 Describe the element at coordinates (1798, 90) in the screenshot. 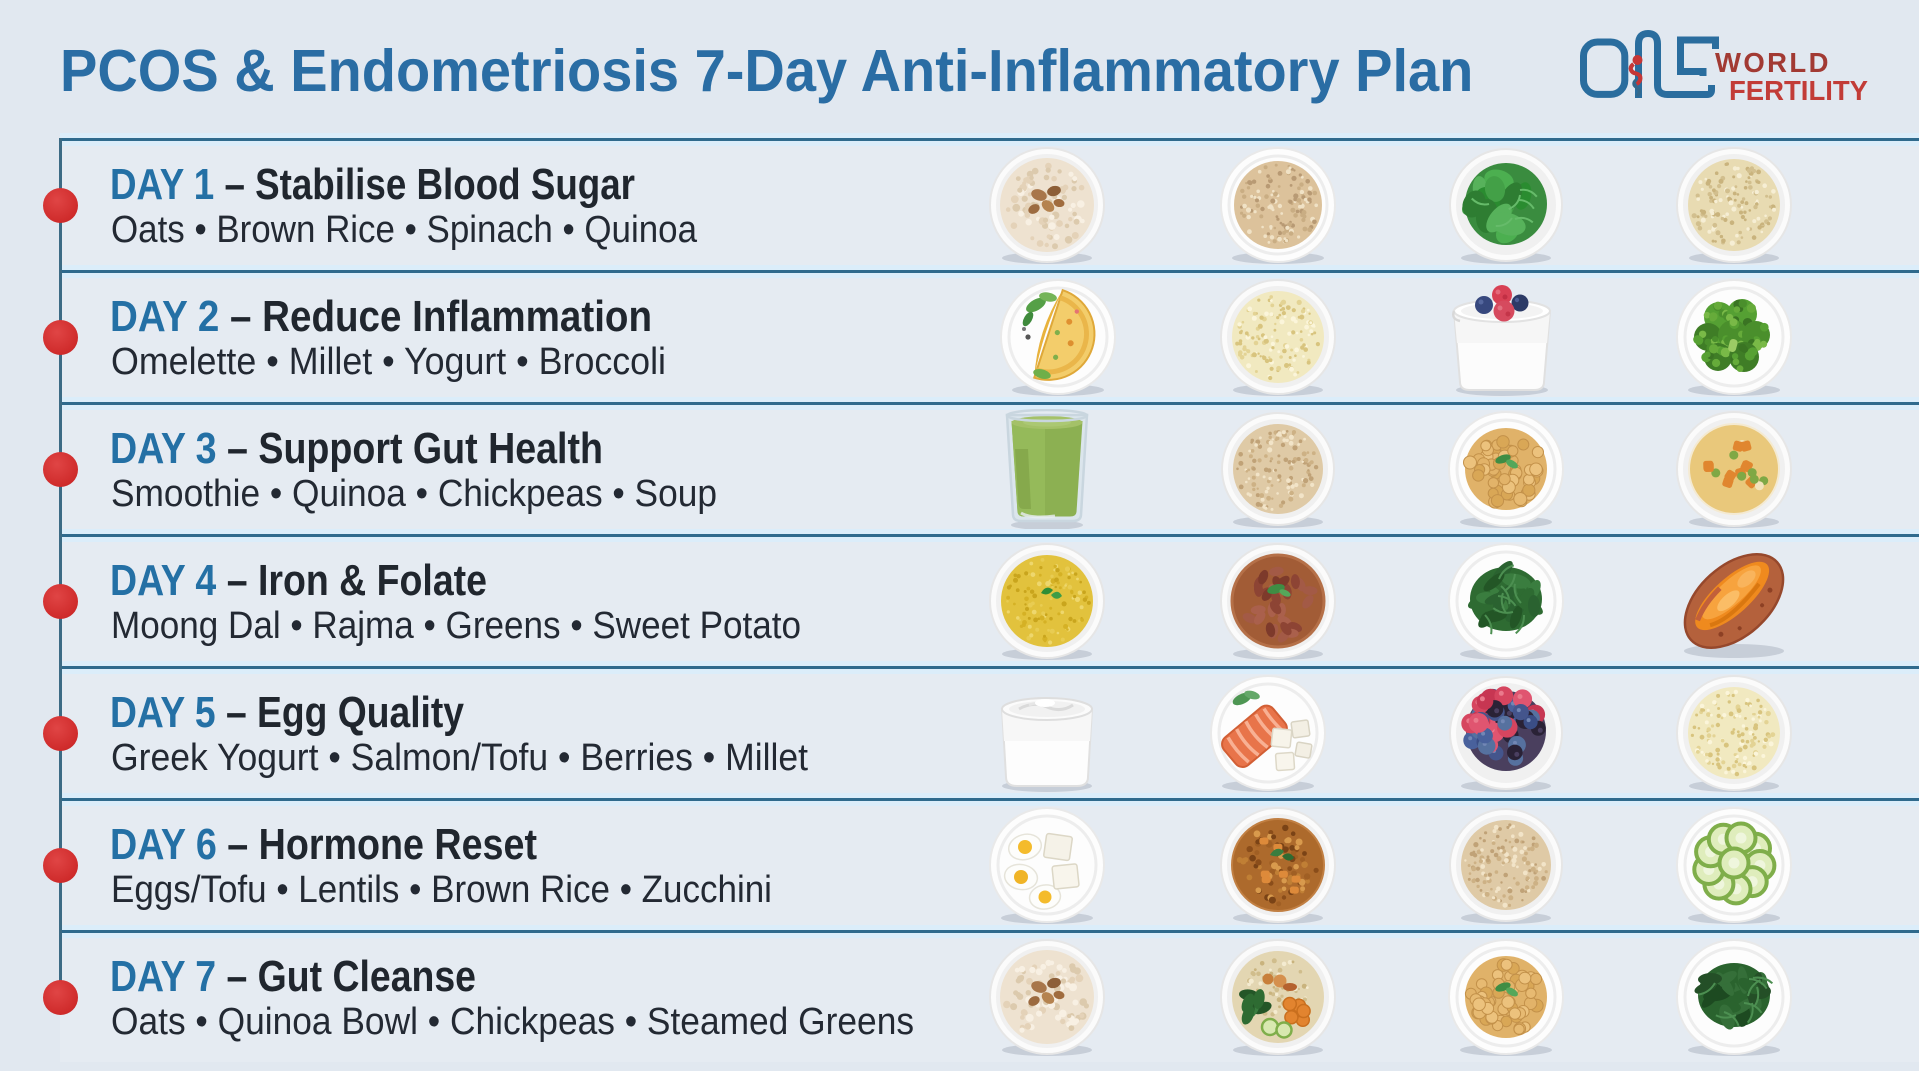

I see `svg-text: FERTILITY` at that location.